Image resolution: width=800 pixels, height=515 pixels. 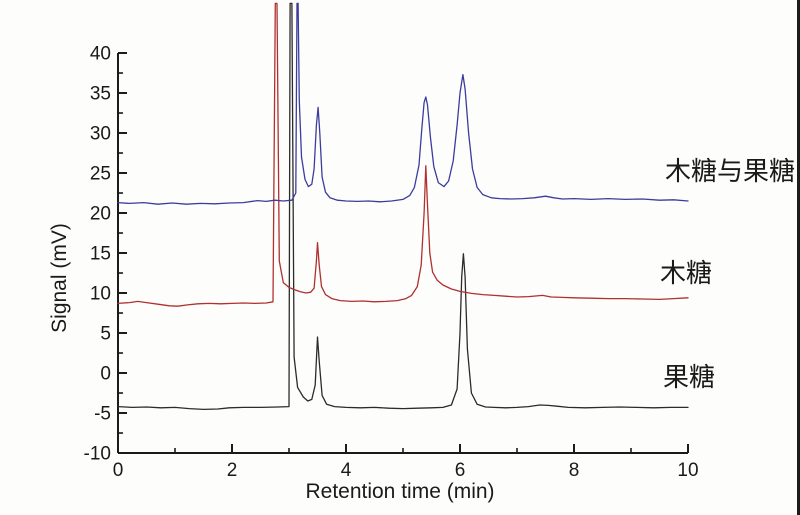 What do you see at coordinates (686, 273) in the screenshot?
I see `series-label: 木糖` at bounding box center [686, 273].